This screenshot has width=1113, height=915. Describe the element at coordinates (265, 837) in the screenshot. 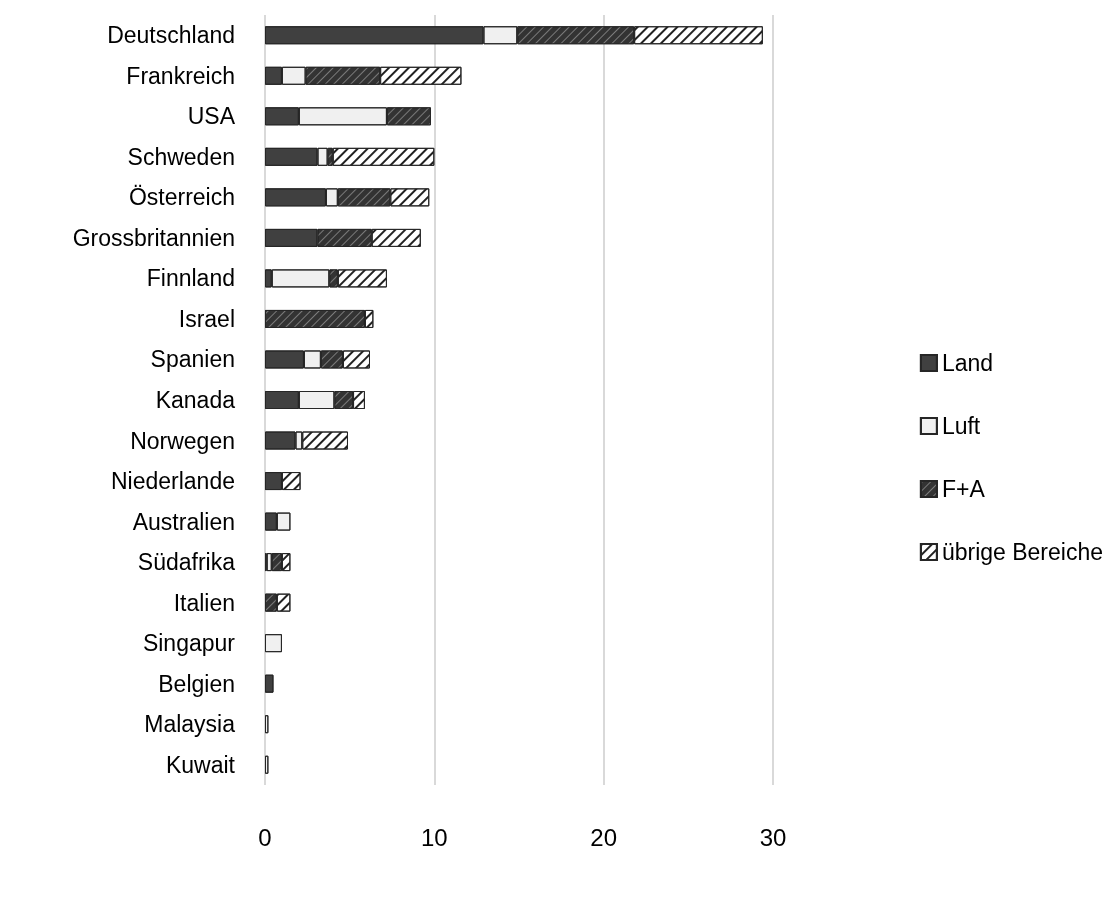

I see `x-tick-label: 0` at that location.